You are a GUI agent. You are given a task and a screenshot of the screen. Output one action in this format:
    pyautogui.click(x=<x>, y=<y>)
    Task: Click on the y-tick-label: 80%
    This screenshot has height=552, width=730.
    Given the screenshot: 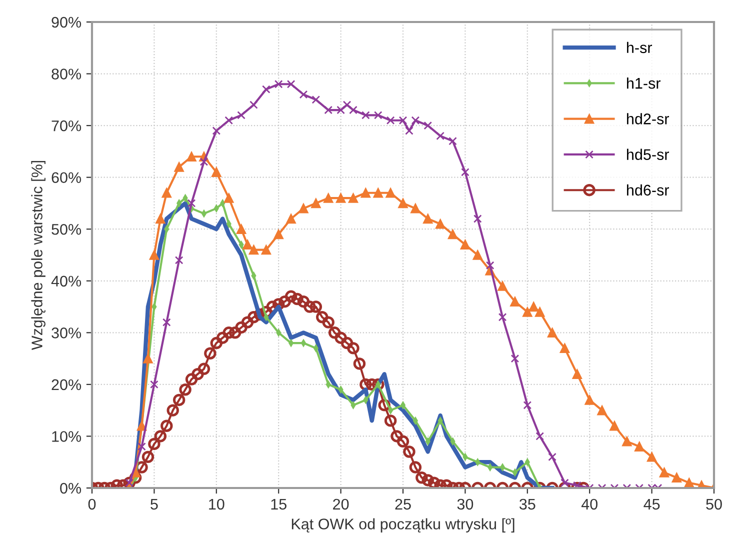 What is the action you would take?
    pyautogui.click(x=67, y=74)
    